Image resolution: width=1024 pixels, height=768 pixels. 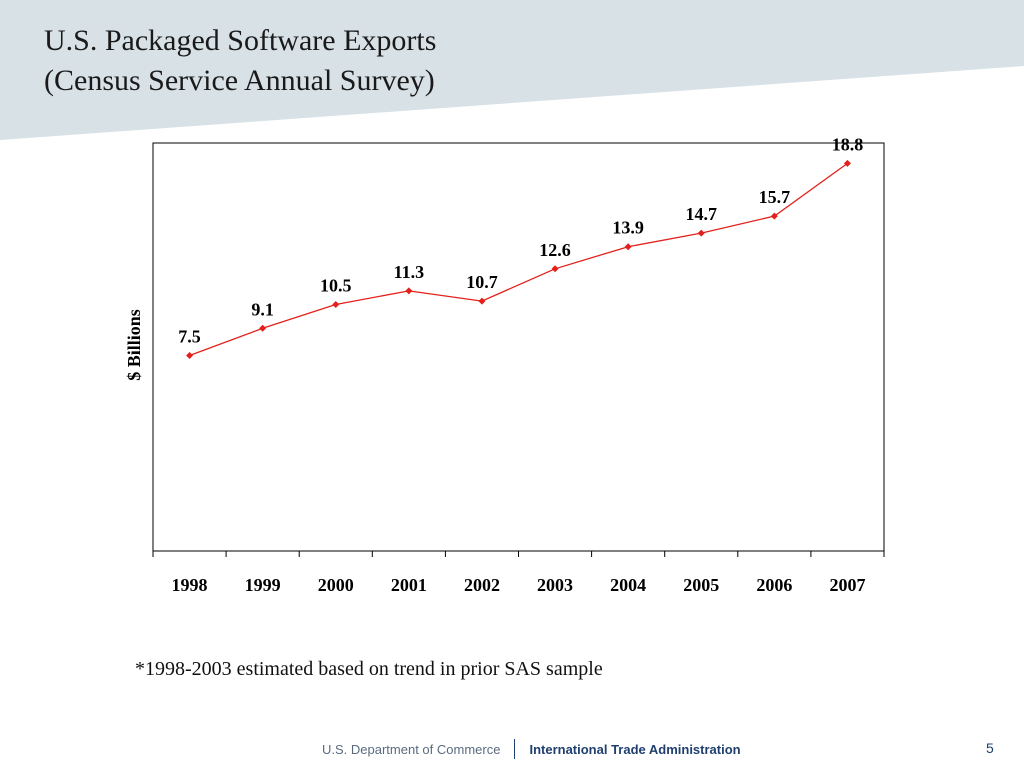 What do you see at coordinates (628, 585) in the screenshot?
I see `x-tick-label: 2004` at bounding box center [628, 585].